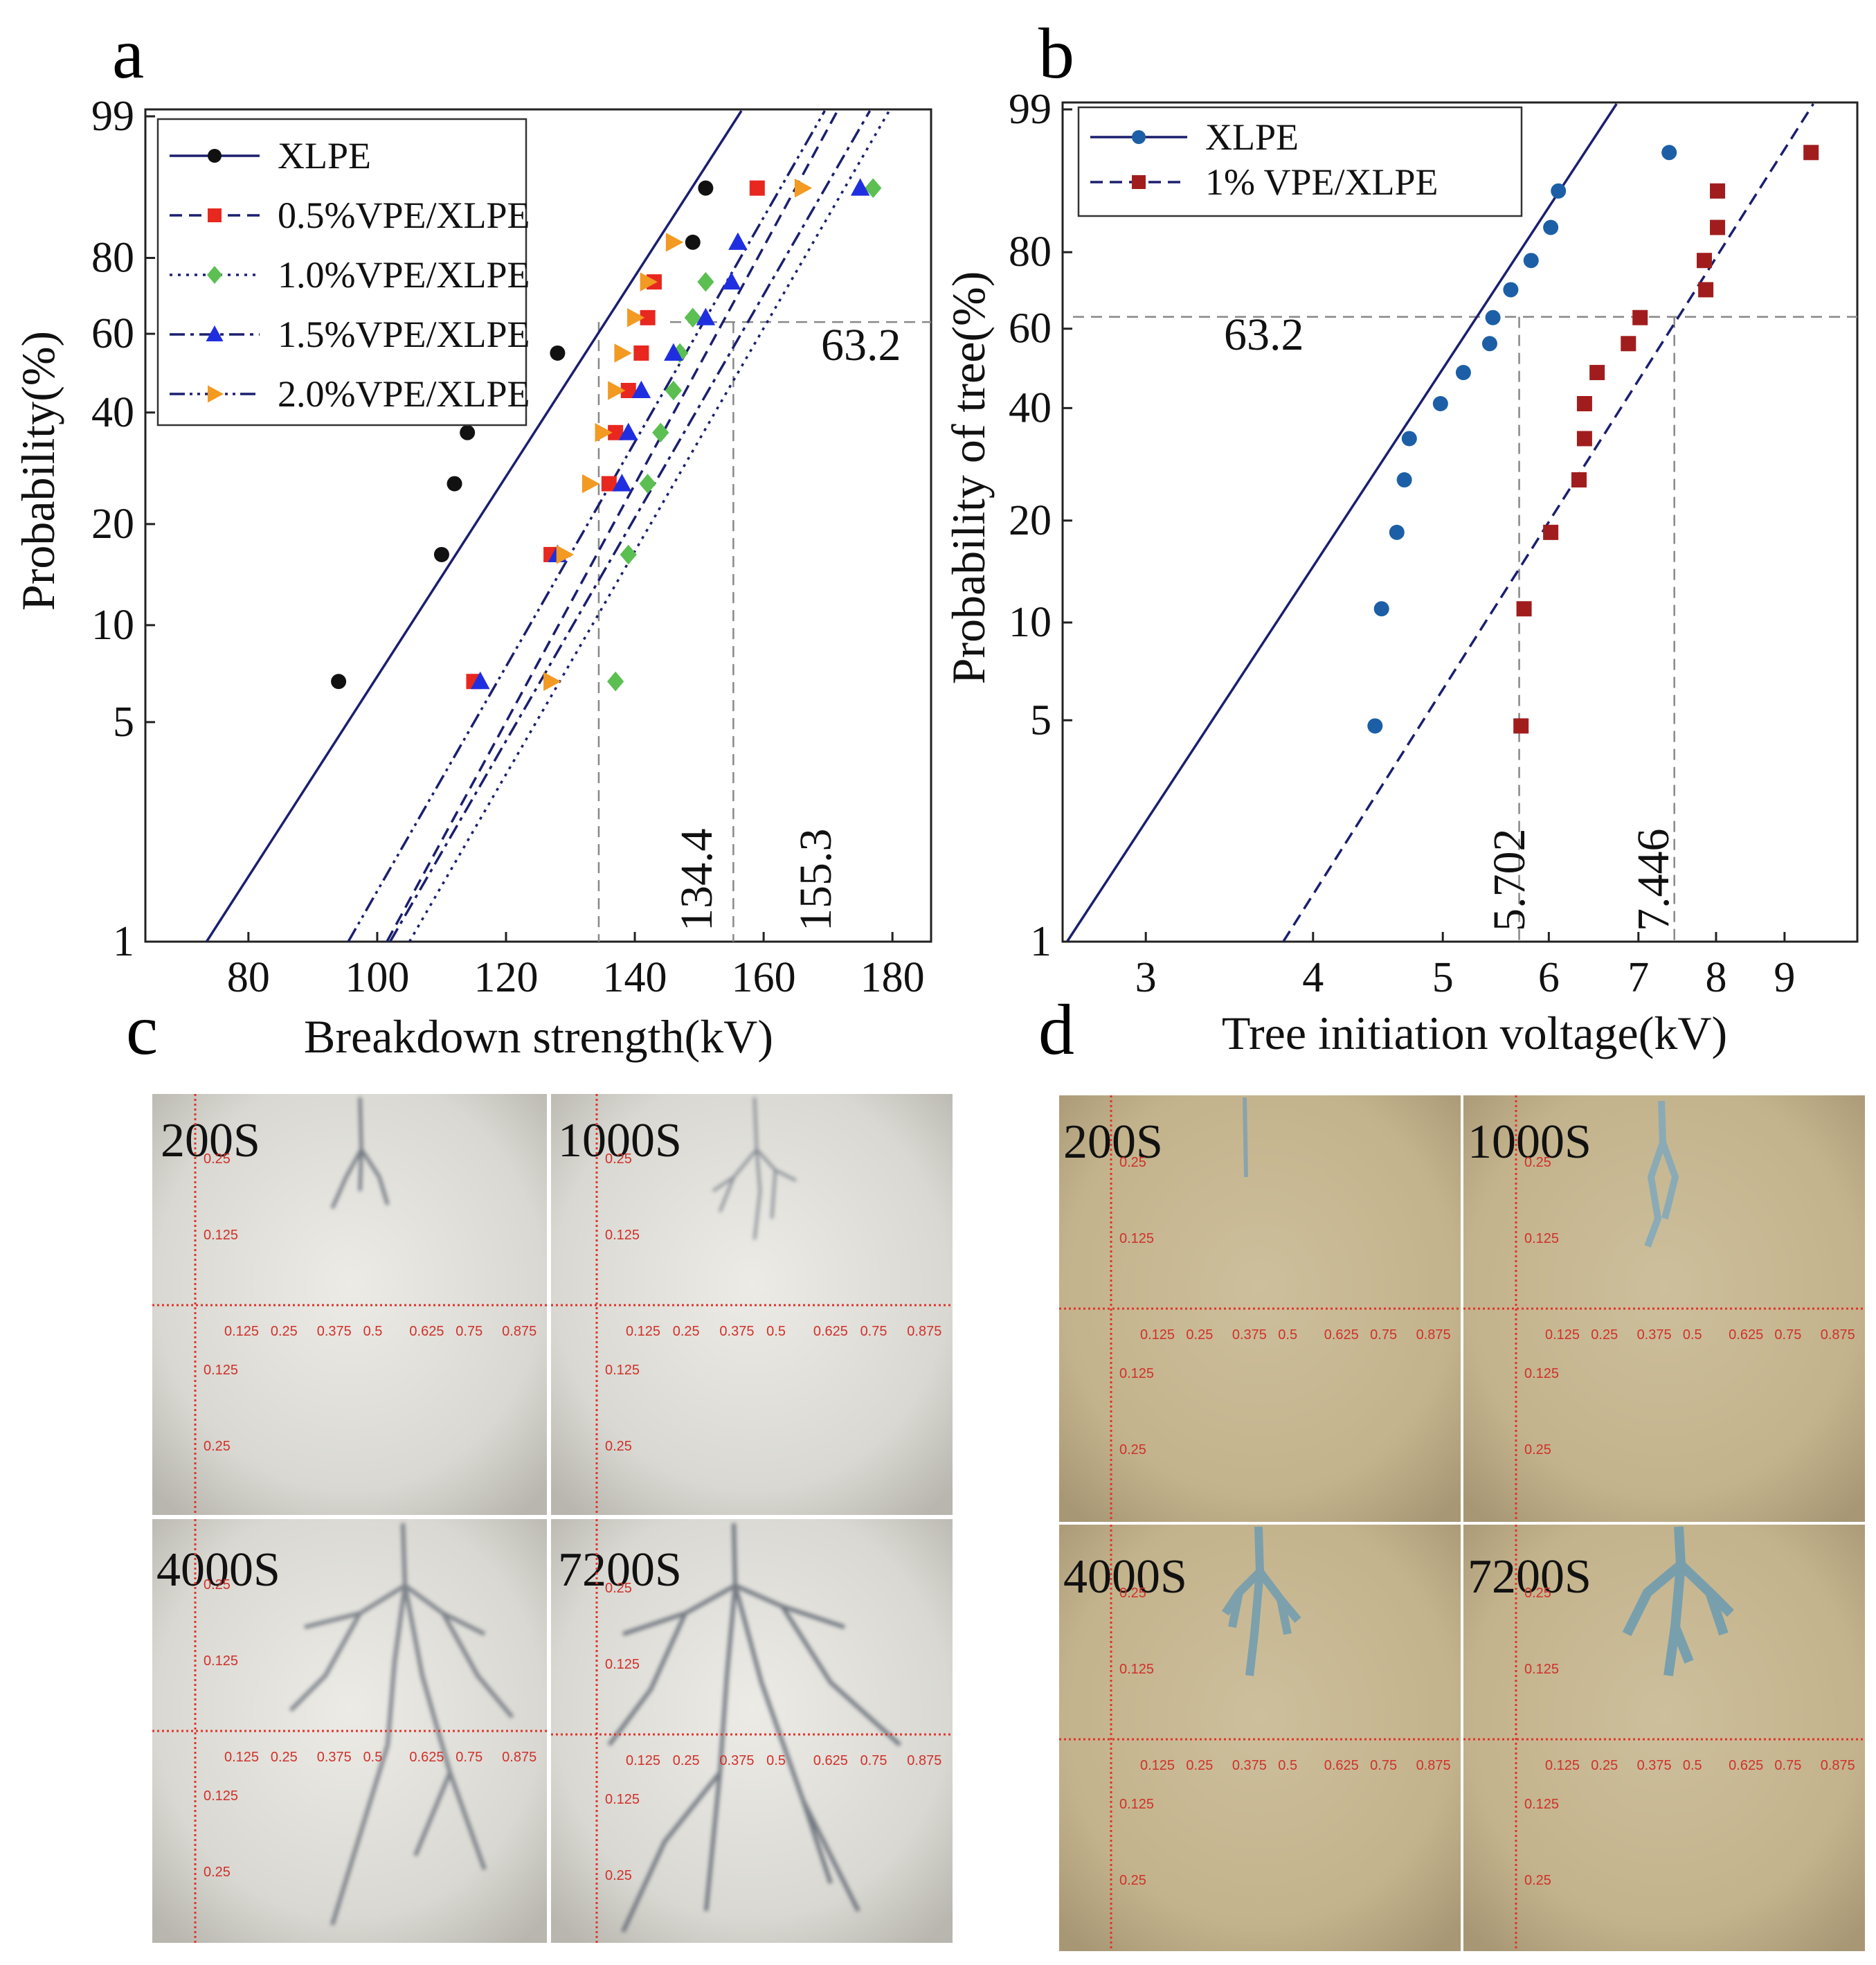  What do you see at coordinates (1056, 53) in the screenshot?
I see `panel-letter-b: b` at bounding box center [1056, 53].